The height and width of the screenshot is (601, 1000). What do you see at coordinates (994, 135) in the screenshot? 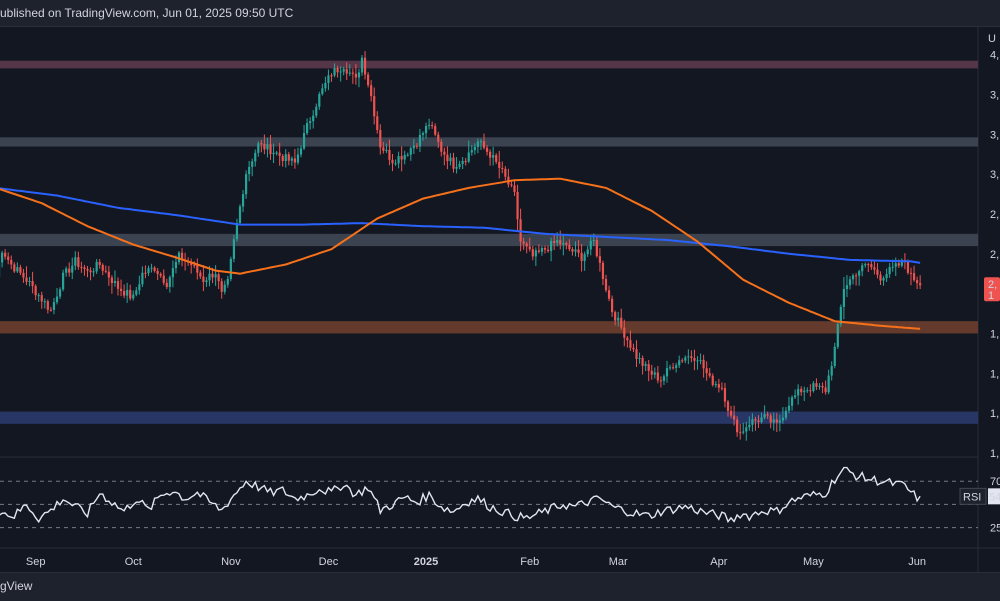
I see `price-tick-label: 3,` at bounding box center [994, 135].